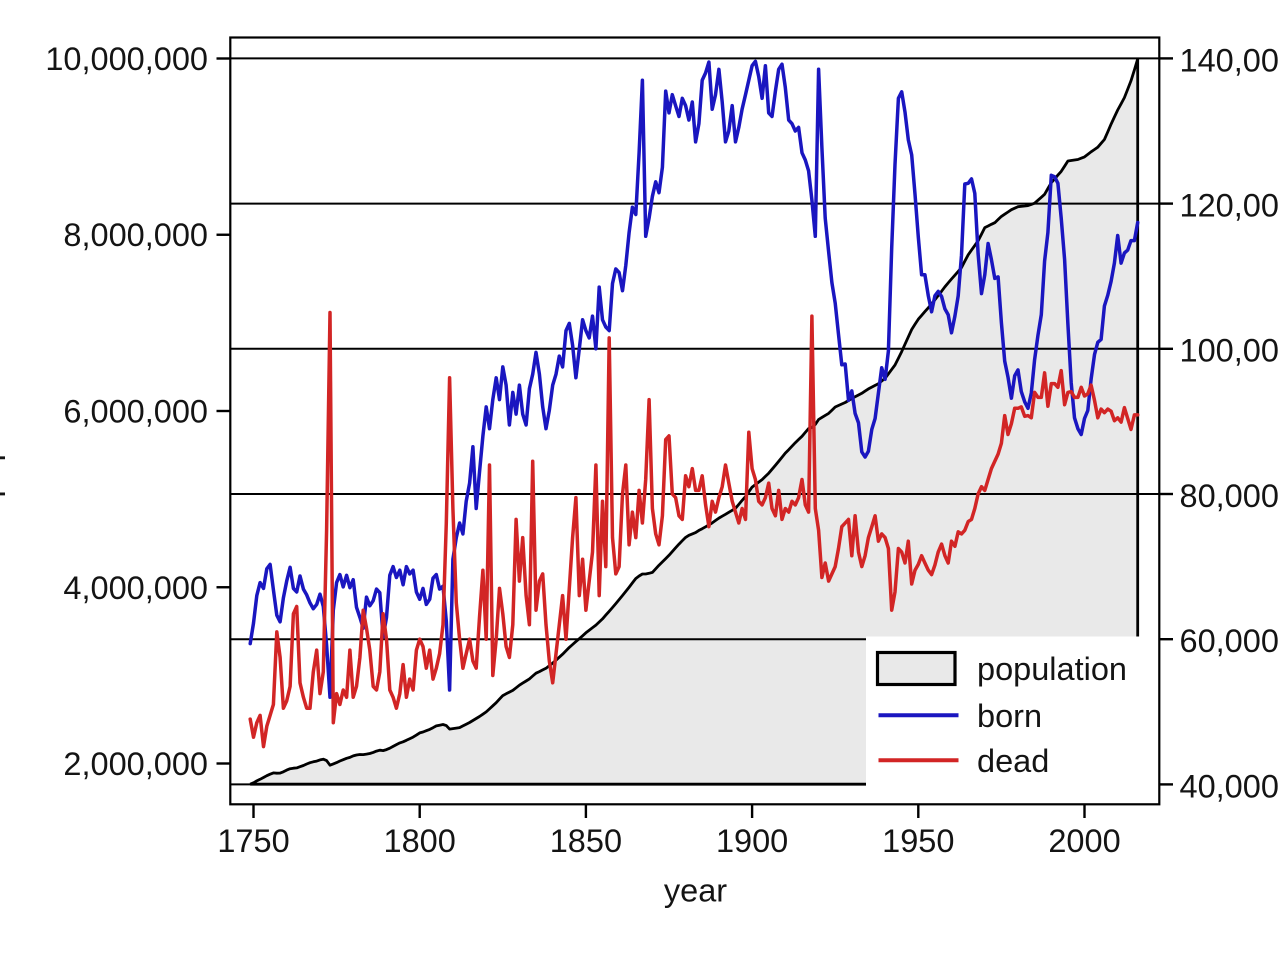 The image size is (1280, 960). What do you see at coordinates (1229, 641) in the screenshot?
I see `svg-text: 60,000` at bounding box center [1229, 641].